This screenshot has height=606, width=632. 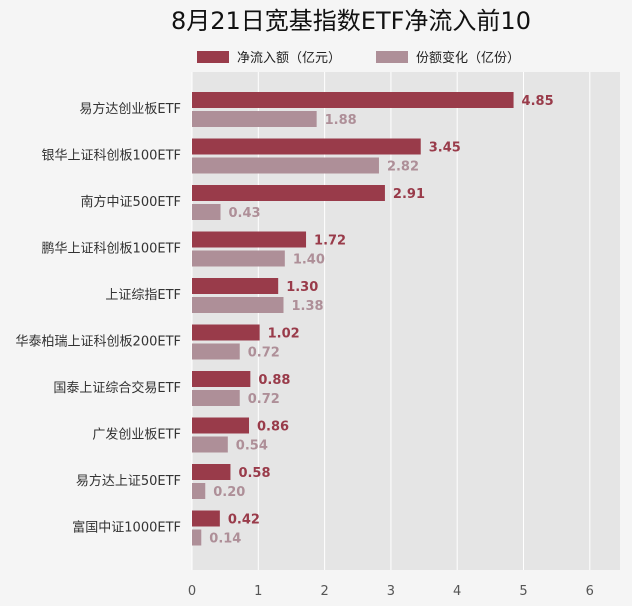 What do you see at coordinates (252, 446) in the screenshot?
I see `data-label: 0.54` at bounding box center [252, 446].